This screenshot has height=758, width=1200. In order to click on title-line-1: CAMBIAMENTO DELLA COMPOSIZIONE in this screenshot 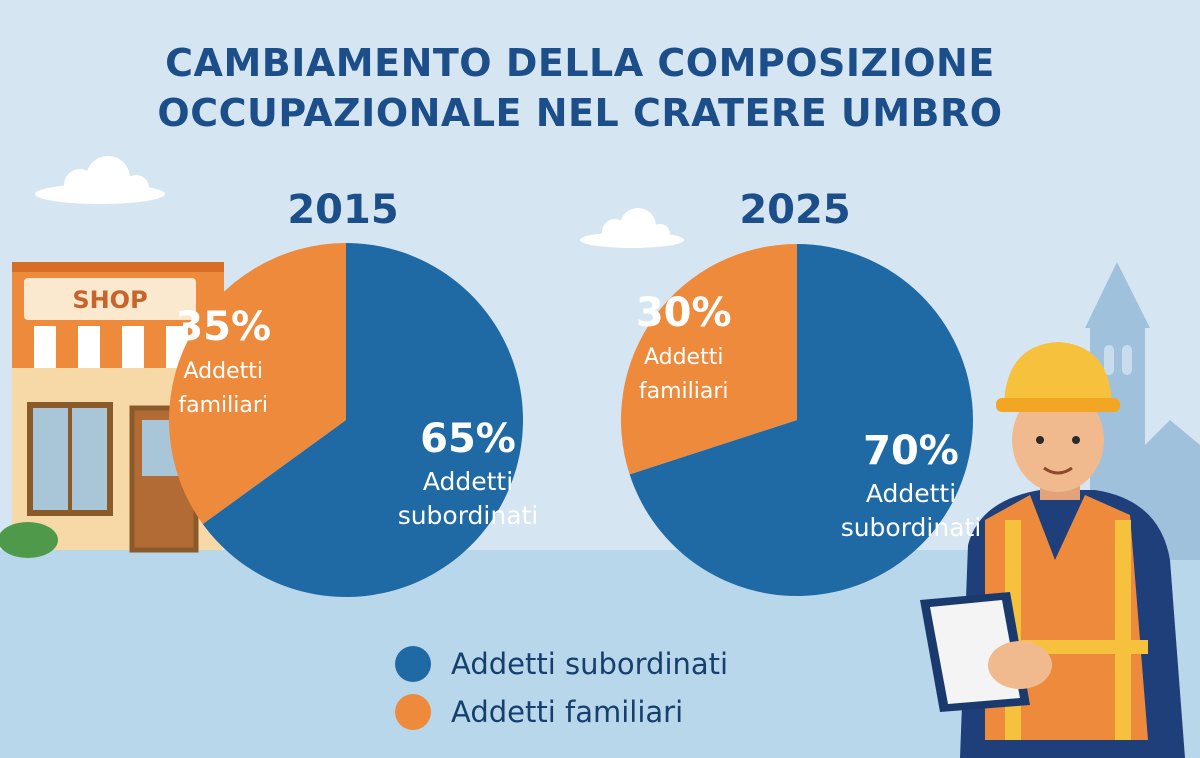, I will do `click(580, 63)`.